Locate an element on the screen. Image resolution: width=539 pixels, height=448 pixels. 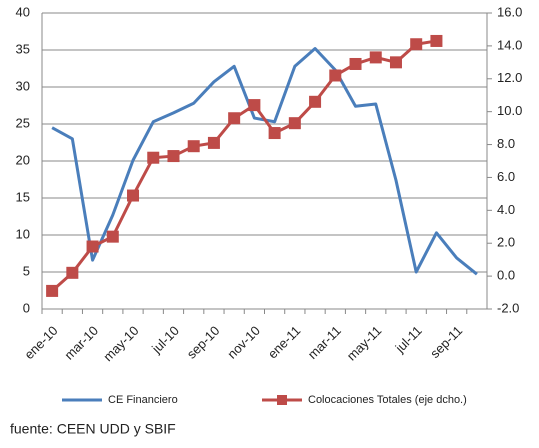
y2-tick-label: 12.0 is located at coordinates (509, 77).